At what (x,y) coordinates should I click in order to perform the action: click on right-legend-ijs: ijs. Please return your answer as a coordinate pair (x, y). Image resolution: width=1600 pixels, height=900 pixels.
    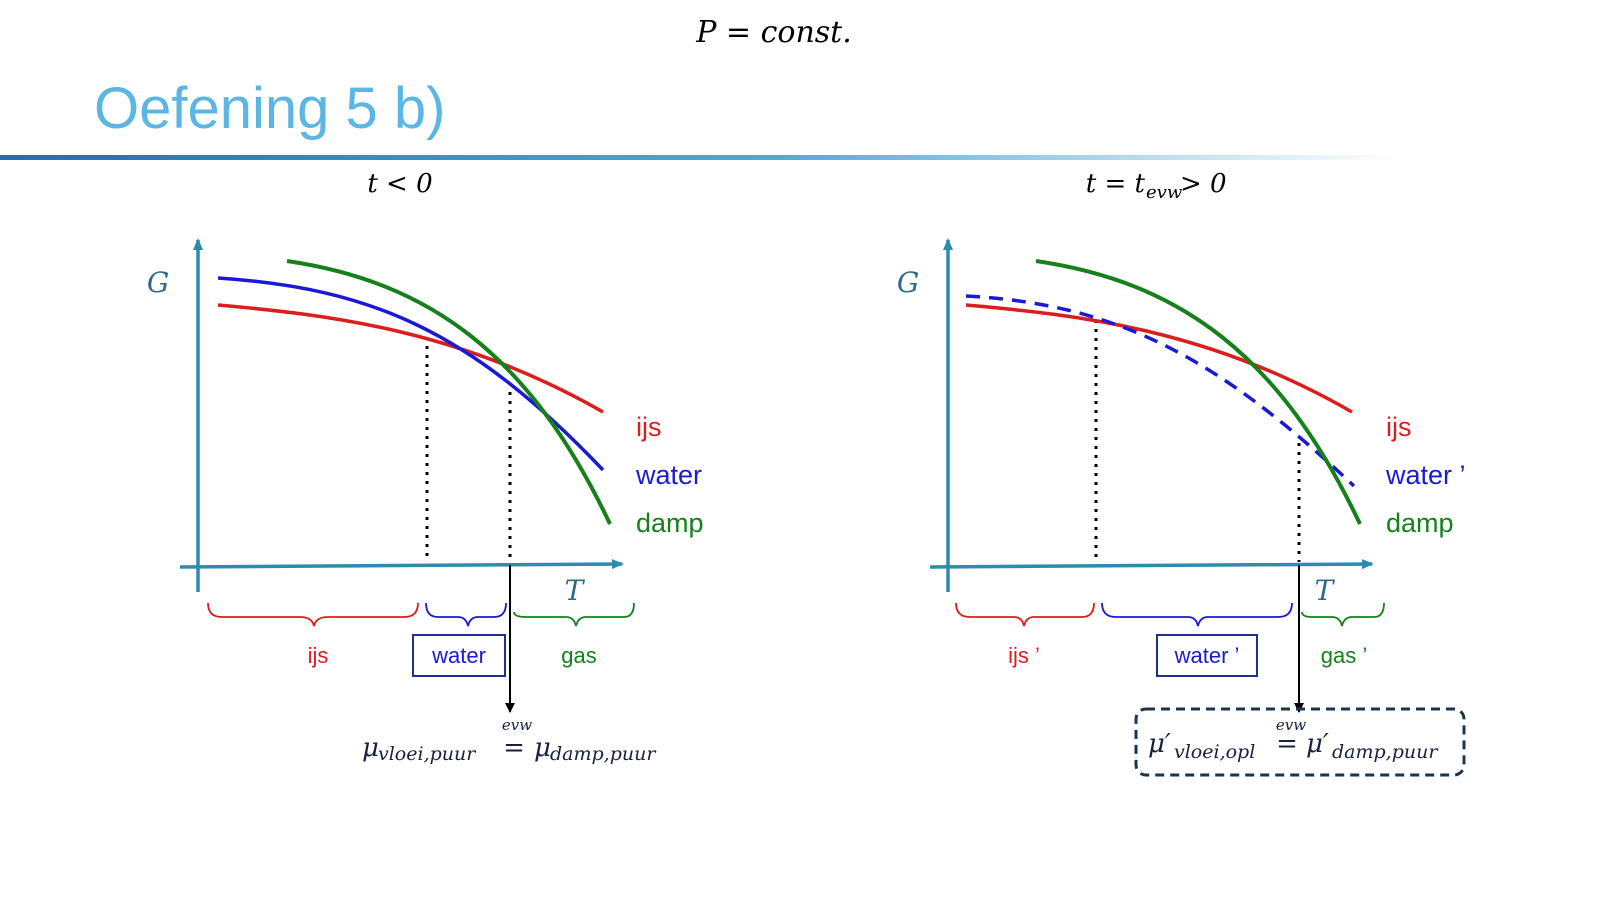
    Looking at the image, I should click on (1399, 427).